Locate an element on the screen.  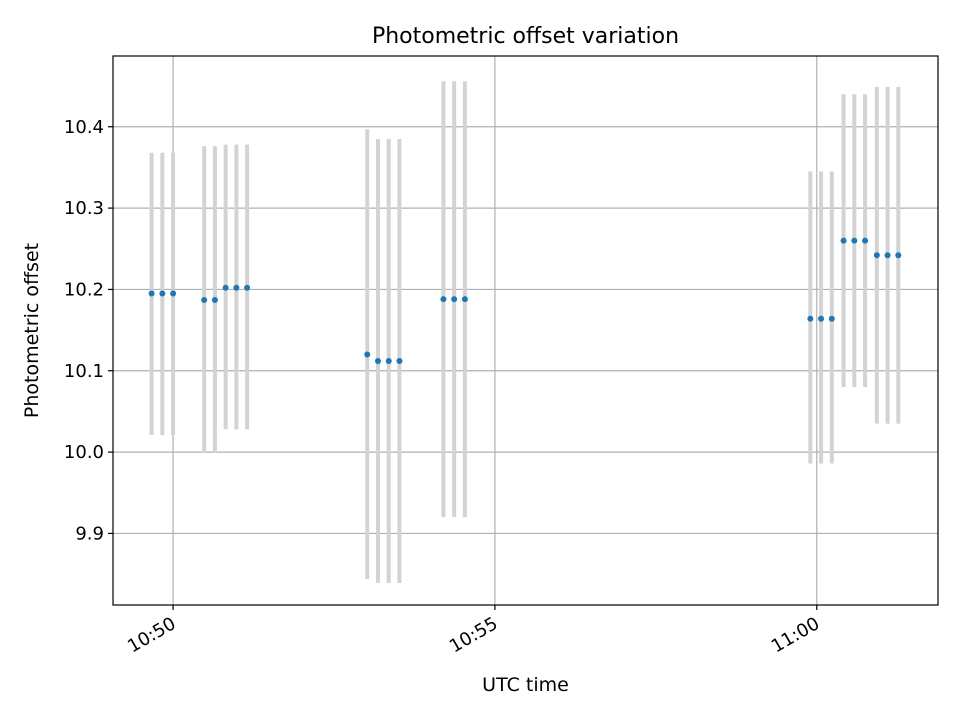
x-axis-label: UTC time is located at coordinates (525, 685).